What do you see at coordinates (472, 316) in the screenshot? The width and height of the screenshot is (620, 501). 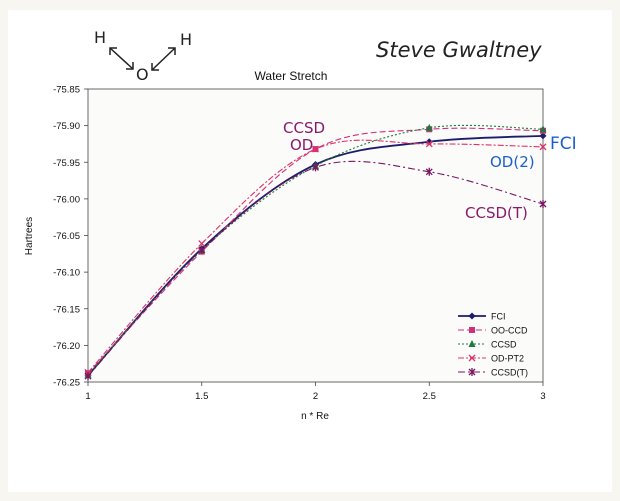 I see `legend-marker-fci` at bounding box center [472, 316].